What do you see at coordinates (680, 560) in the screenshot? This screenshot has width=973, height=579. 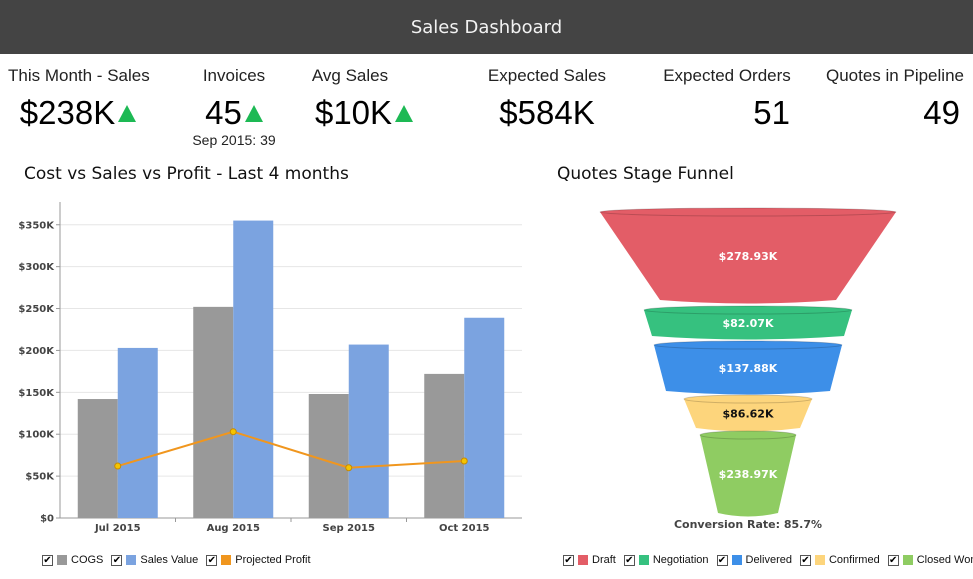 I see `legend-label: Negotiation` at bounding box center [680, 560].